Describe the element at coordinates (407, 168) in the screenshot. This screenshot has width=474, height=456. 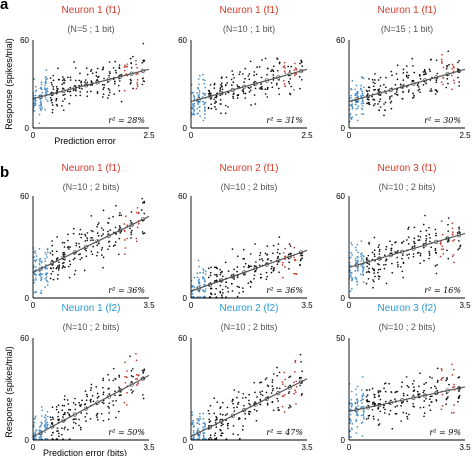
I see `chart-title: Neuron 3 (f1)` at that location.